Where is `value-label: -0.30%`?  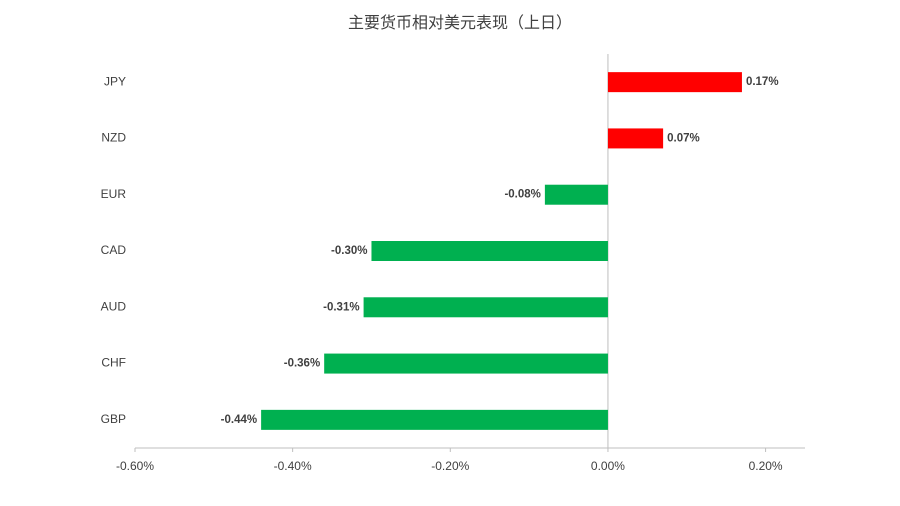
value-label: -0.30% is located at coordinates (349, 251).